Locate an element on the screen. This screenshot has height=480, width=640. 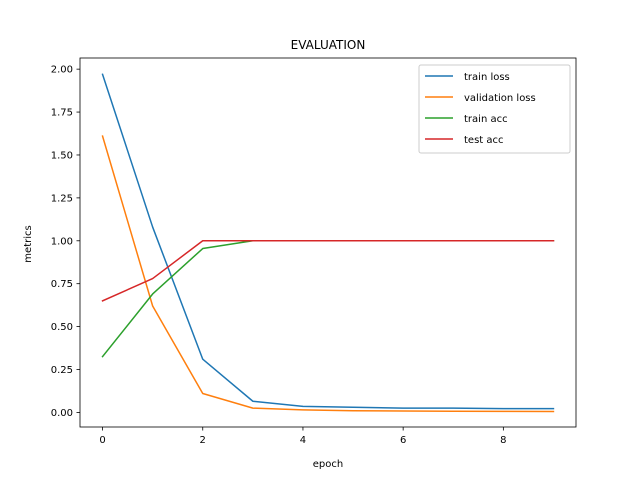
series-line-test-acc is located at coordinates (328, 271).